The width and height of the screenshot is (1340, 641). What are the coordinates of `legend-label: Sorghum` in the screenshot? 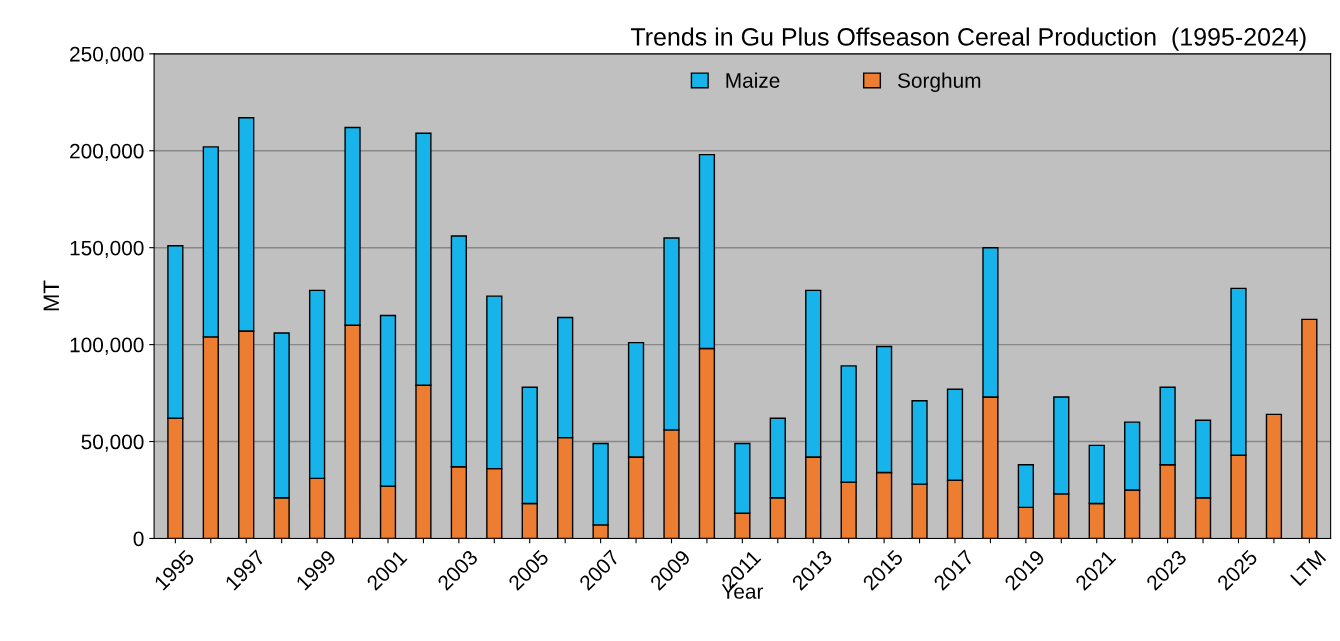 It's located at (939, 82).